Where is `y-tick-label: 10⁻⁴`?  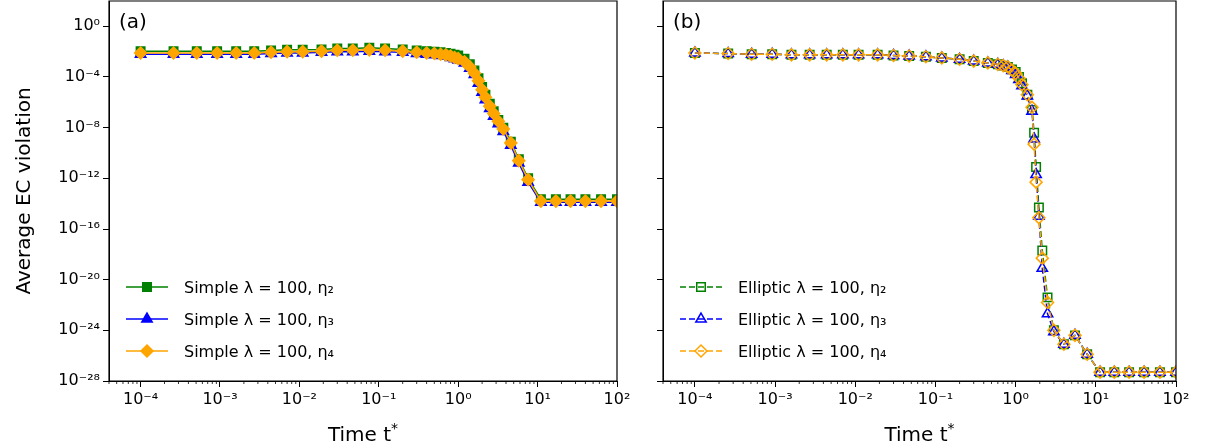
y-tick-label: 10⁻⁴ is located at coordinates (82, 76).